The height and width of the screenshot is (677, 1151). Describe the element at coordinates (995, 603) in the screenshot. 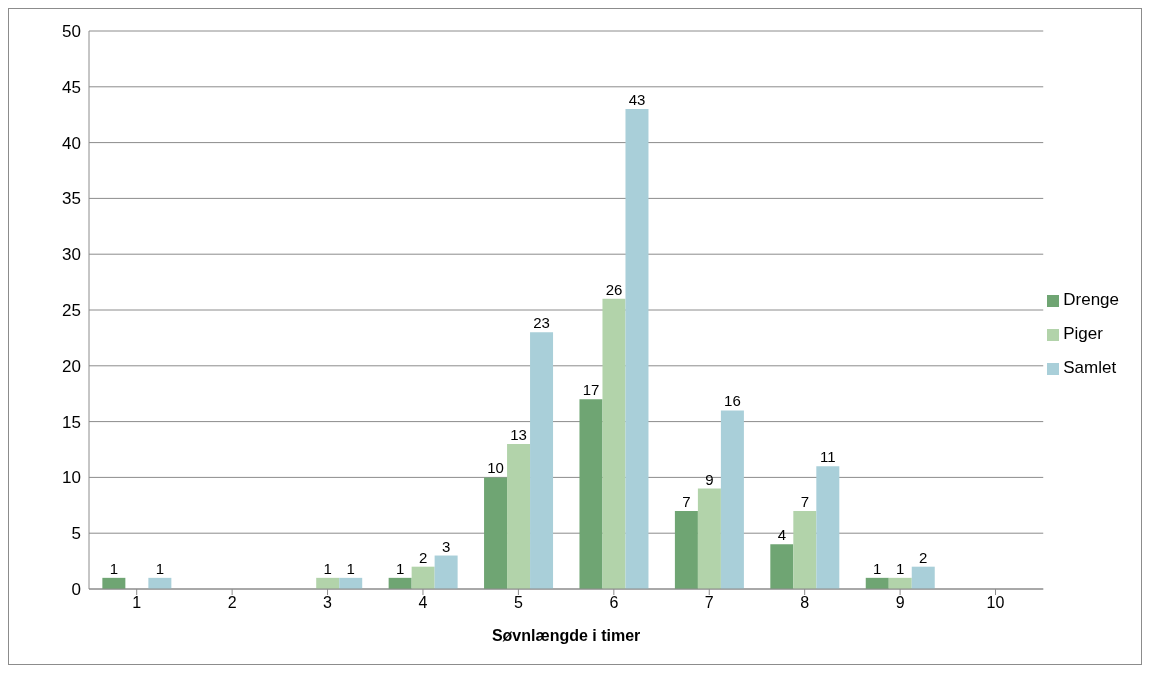

I see `x-tick-label: 10` at that location.